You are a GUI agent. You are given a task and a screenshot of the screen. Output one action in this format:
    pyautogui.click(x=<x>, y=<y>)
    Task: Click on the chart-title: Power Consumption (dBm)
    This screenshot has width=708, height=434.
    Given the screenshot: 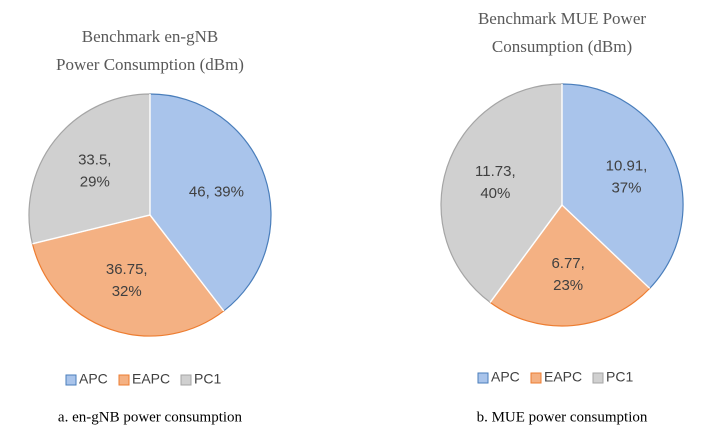 What is the action you would take?
    pyautogui.click(x=150, y=64)
    